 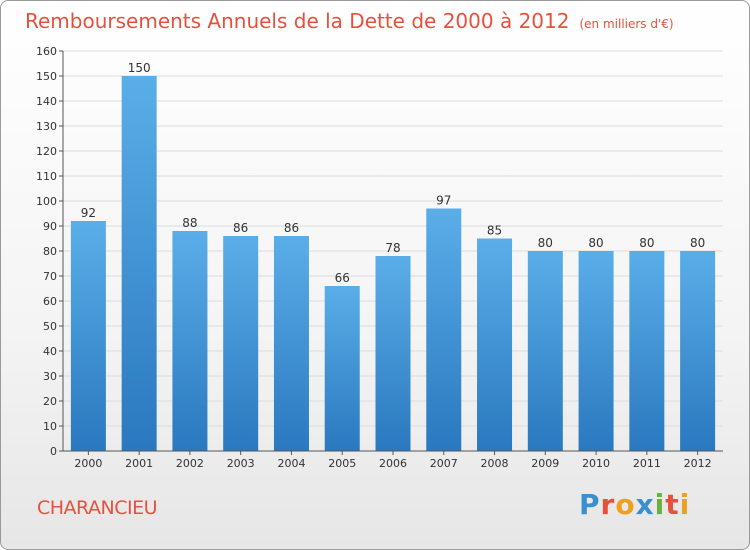 What do you see at coordinates (393, 463) in the screenshot?
I see `x-tick-label: 2006` at bounding box center [393, 463].